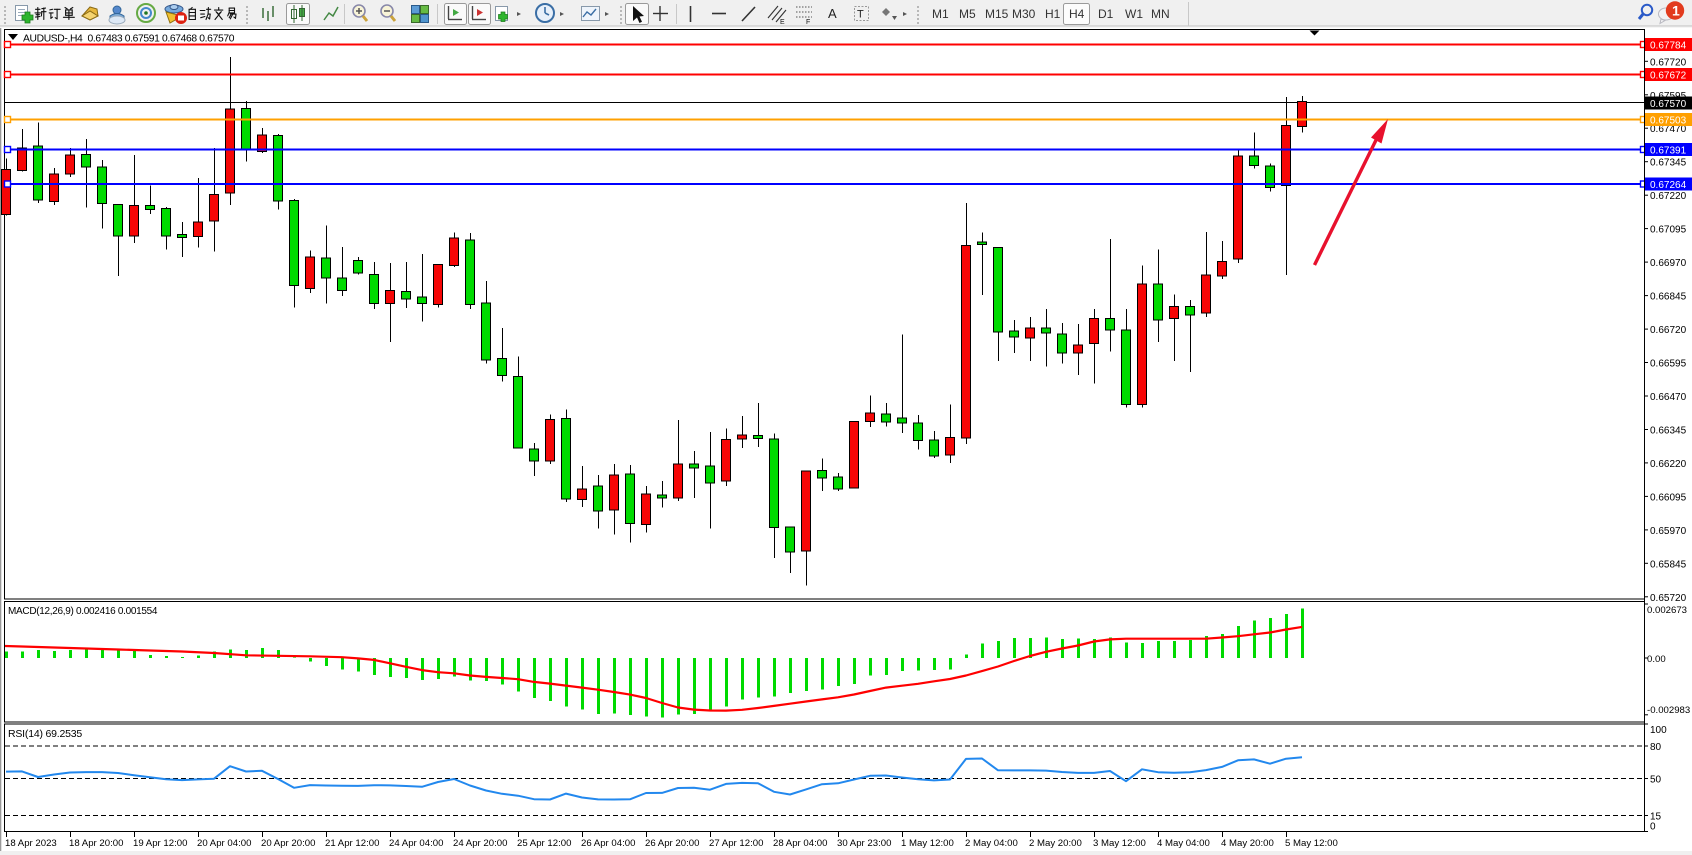 Image resolution: width=1692 pixels, height=855 pixels. I want to click on svg-text: 21 Apr 12:00, so click(352, 843).